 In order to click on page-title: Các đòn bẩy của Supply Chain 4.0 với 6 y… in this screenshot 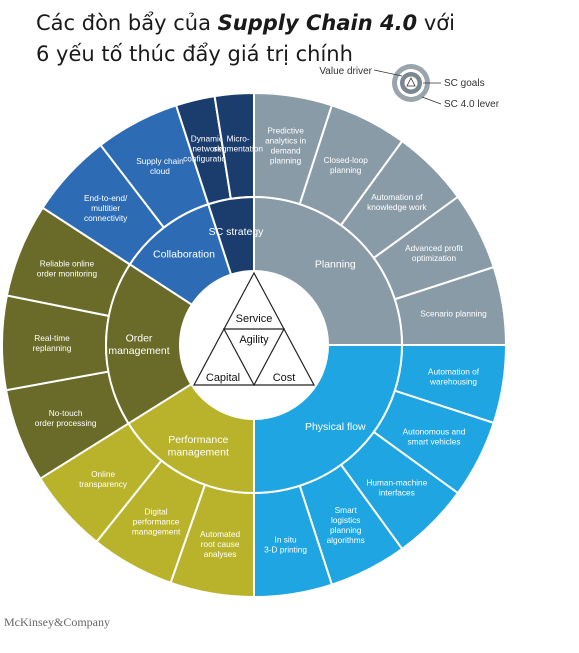, I will do `click(246, 39)`.